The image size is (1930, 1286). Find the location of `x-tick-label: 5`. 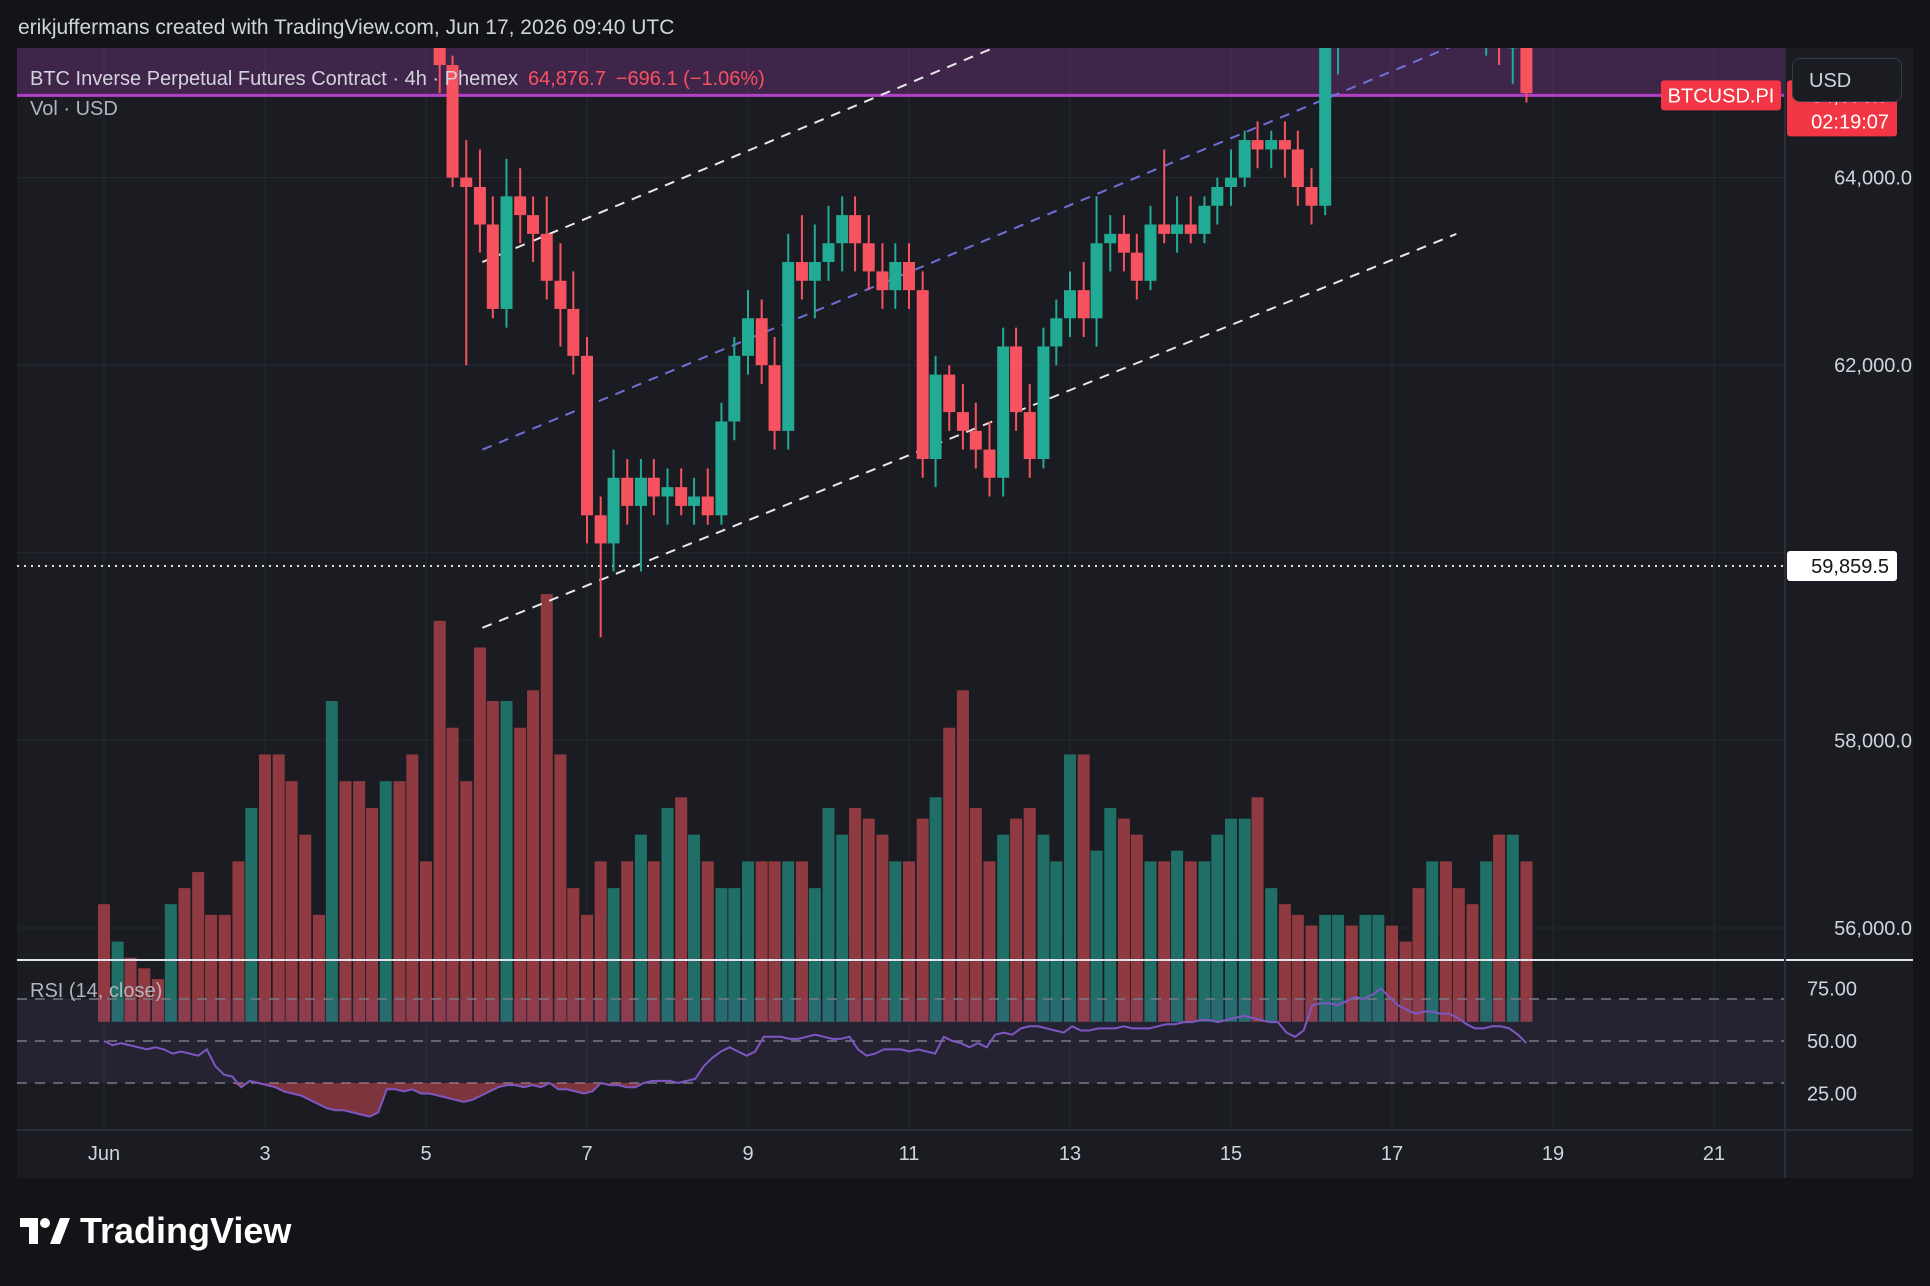

x-tick-label: 5 is located at coordinates (425, 1154).